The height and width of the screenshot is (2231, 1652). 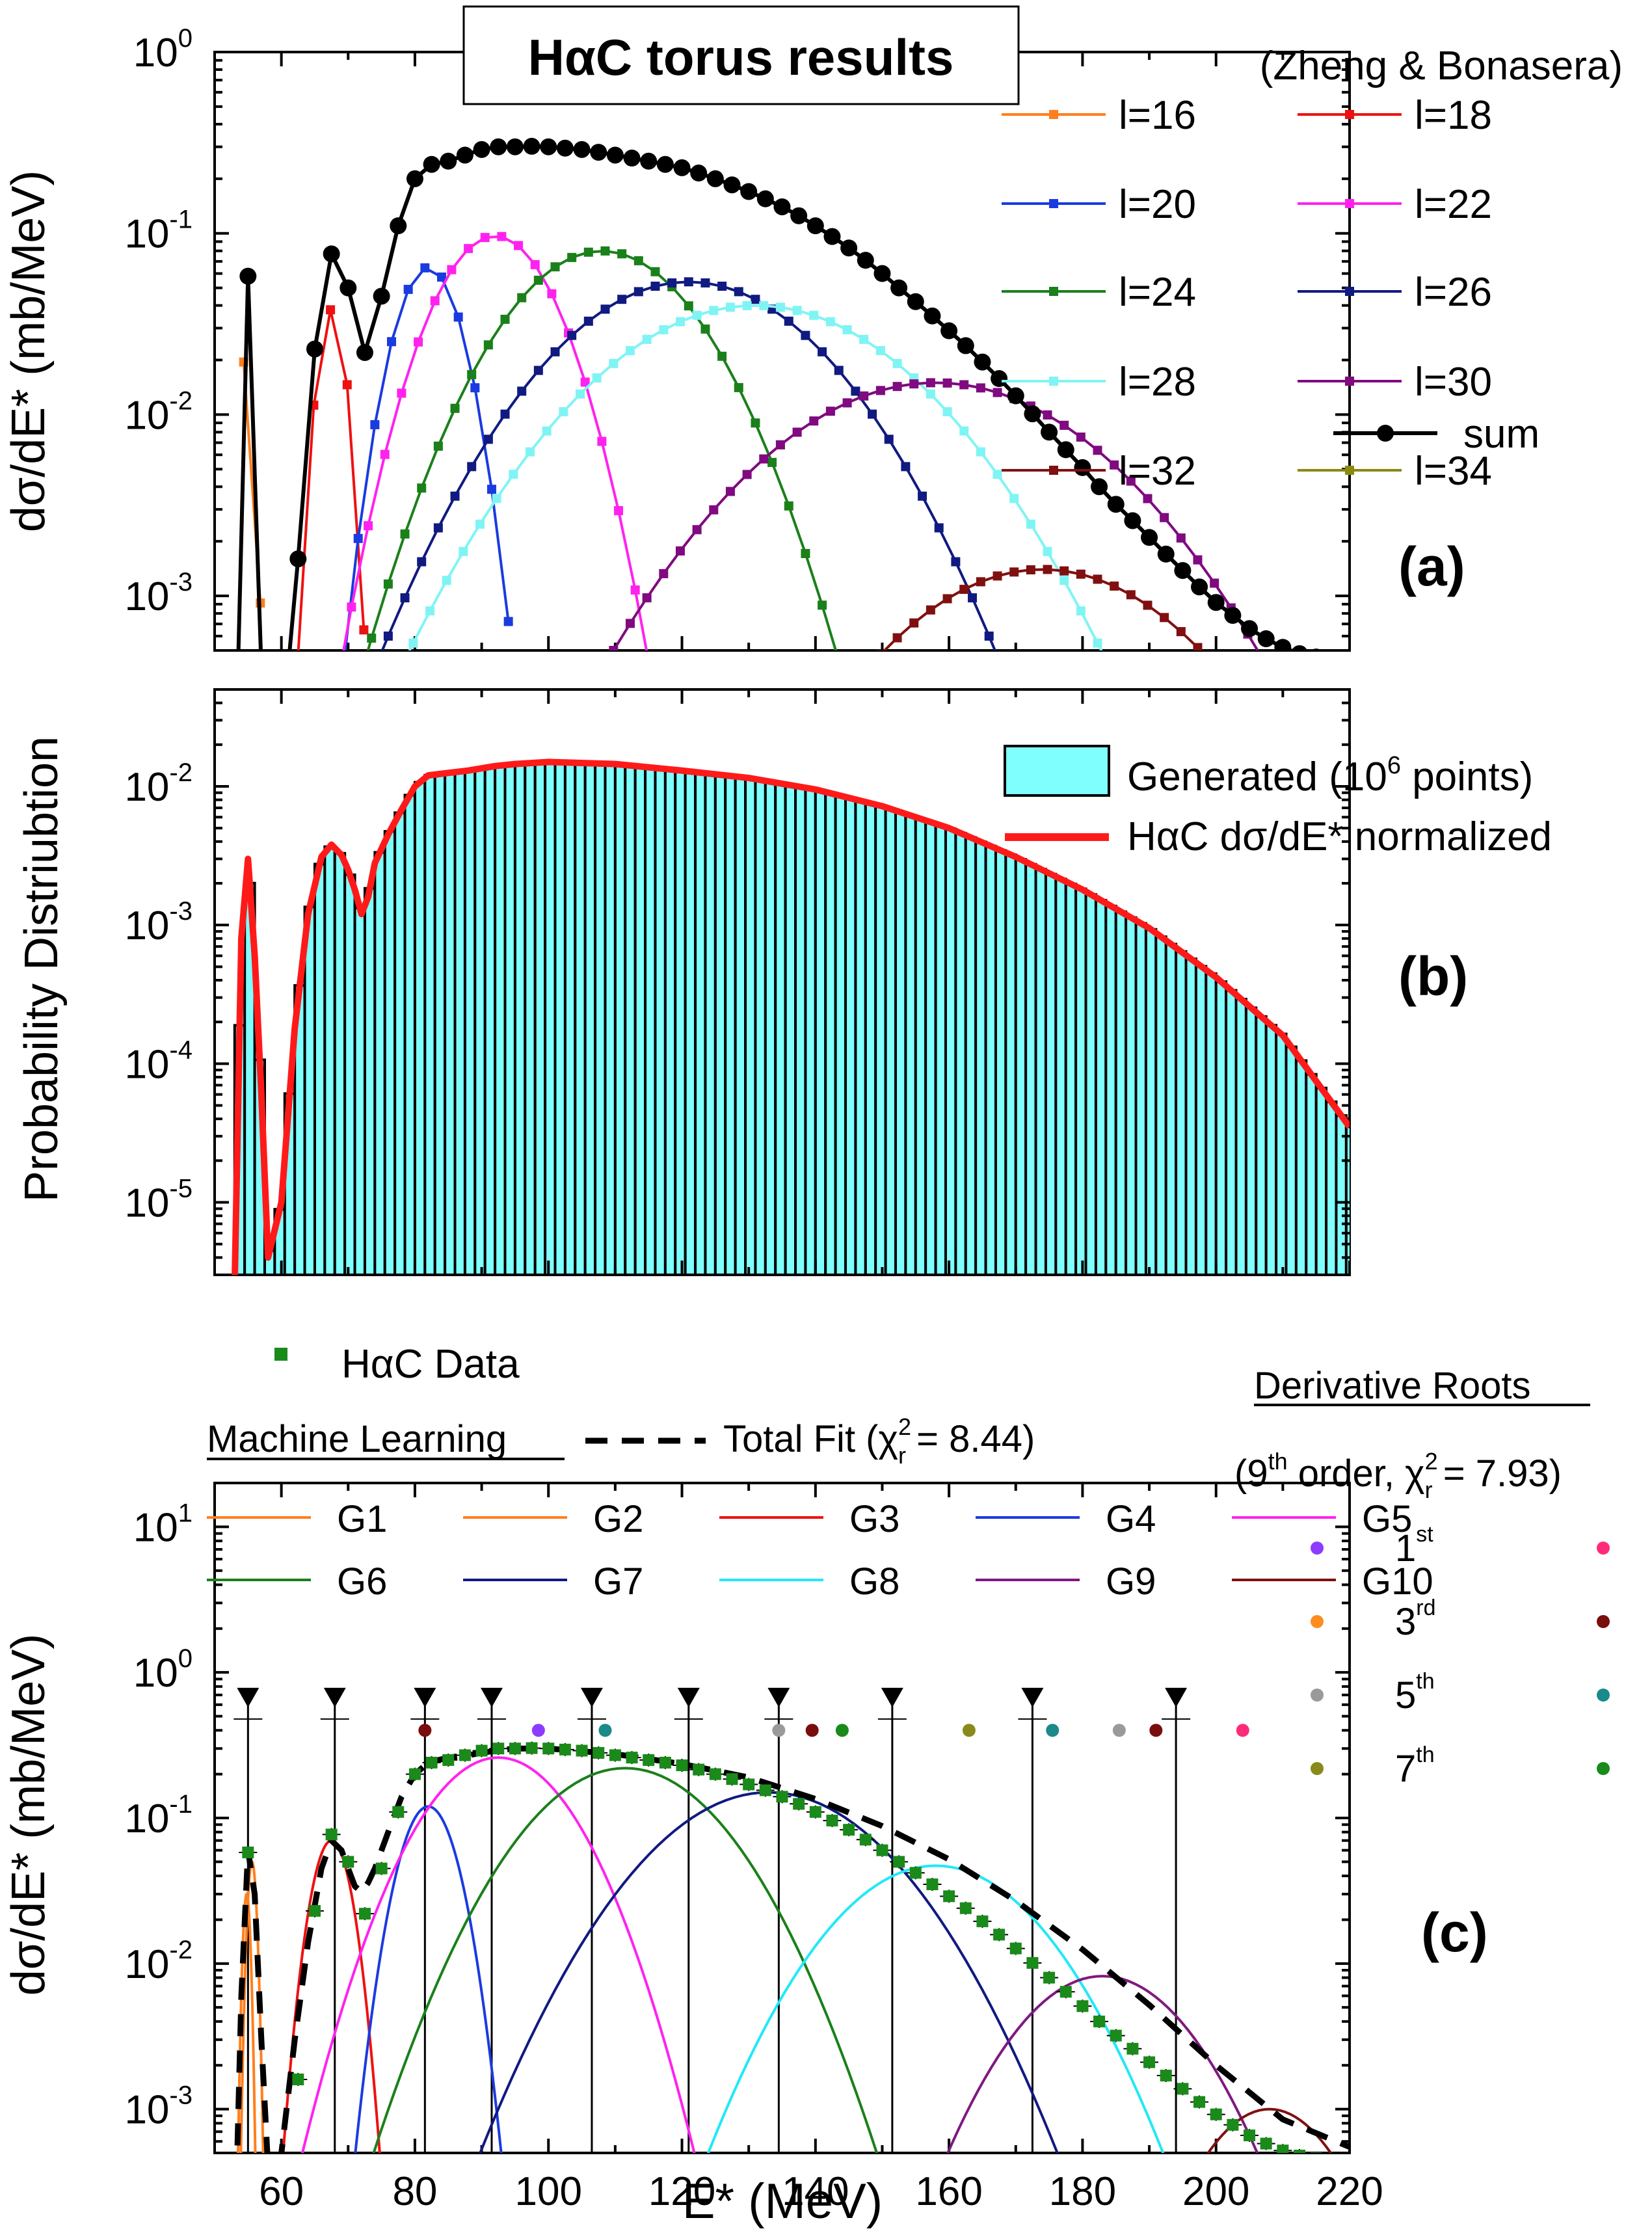 I want to click on panel-a-ytick-label: 10-3, so click(x=158, y=593).